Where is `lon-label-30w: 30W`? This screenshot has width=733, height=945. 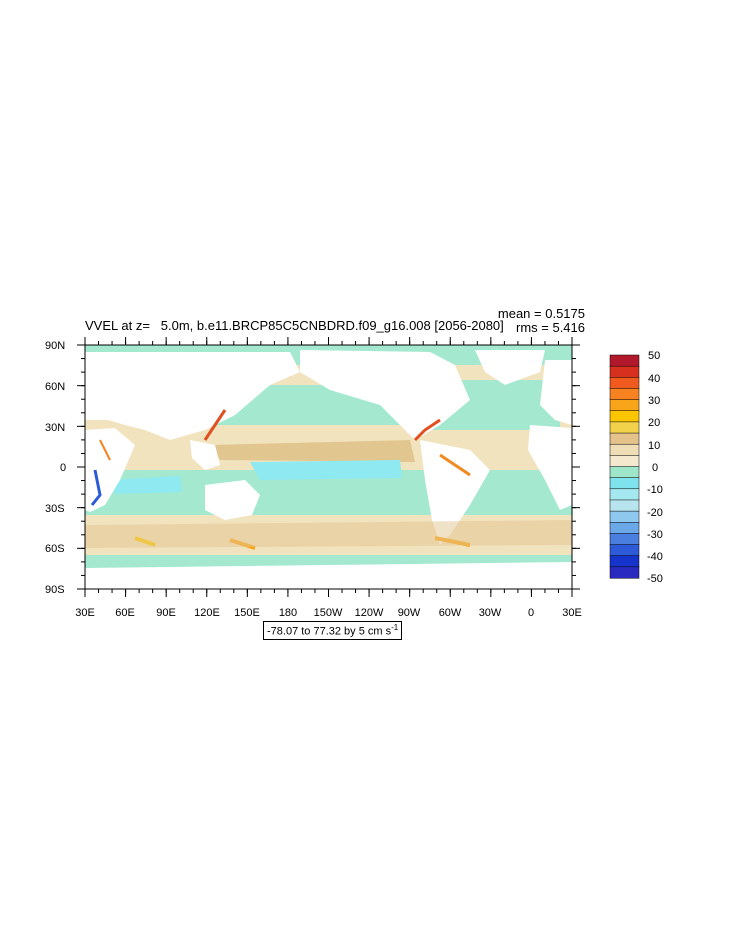 lon-label-30w: 30W is located at coordinates (490, 613).